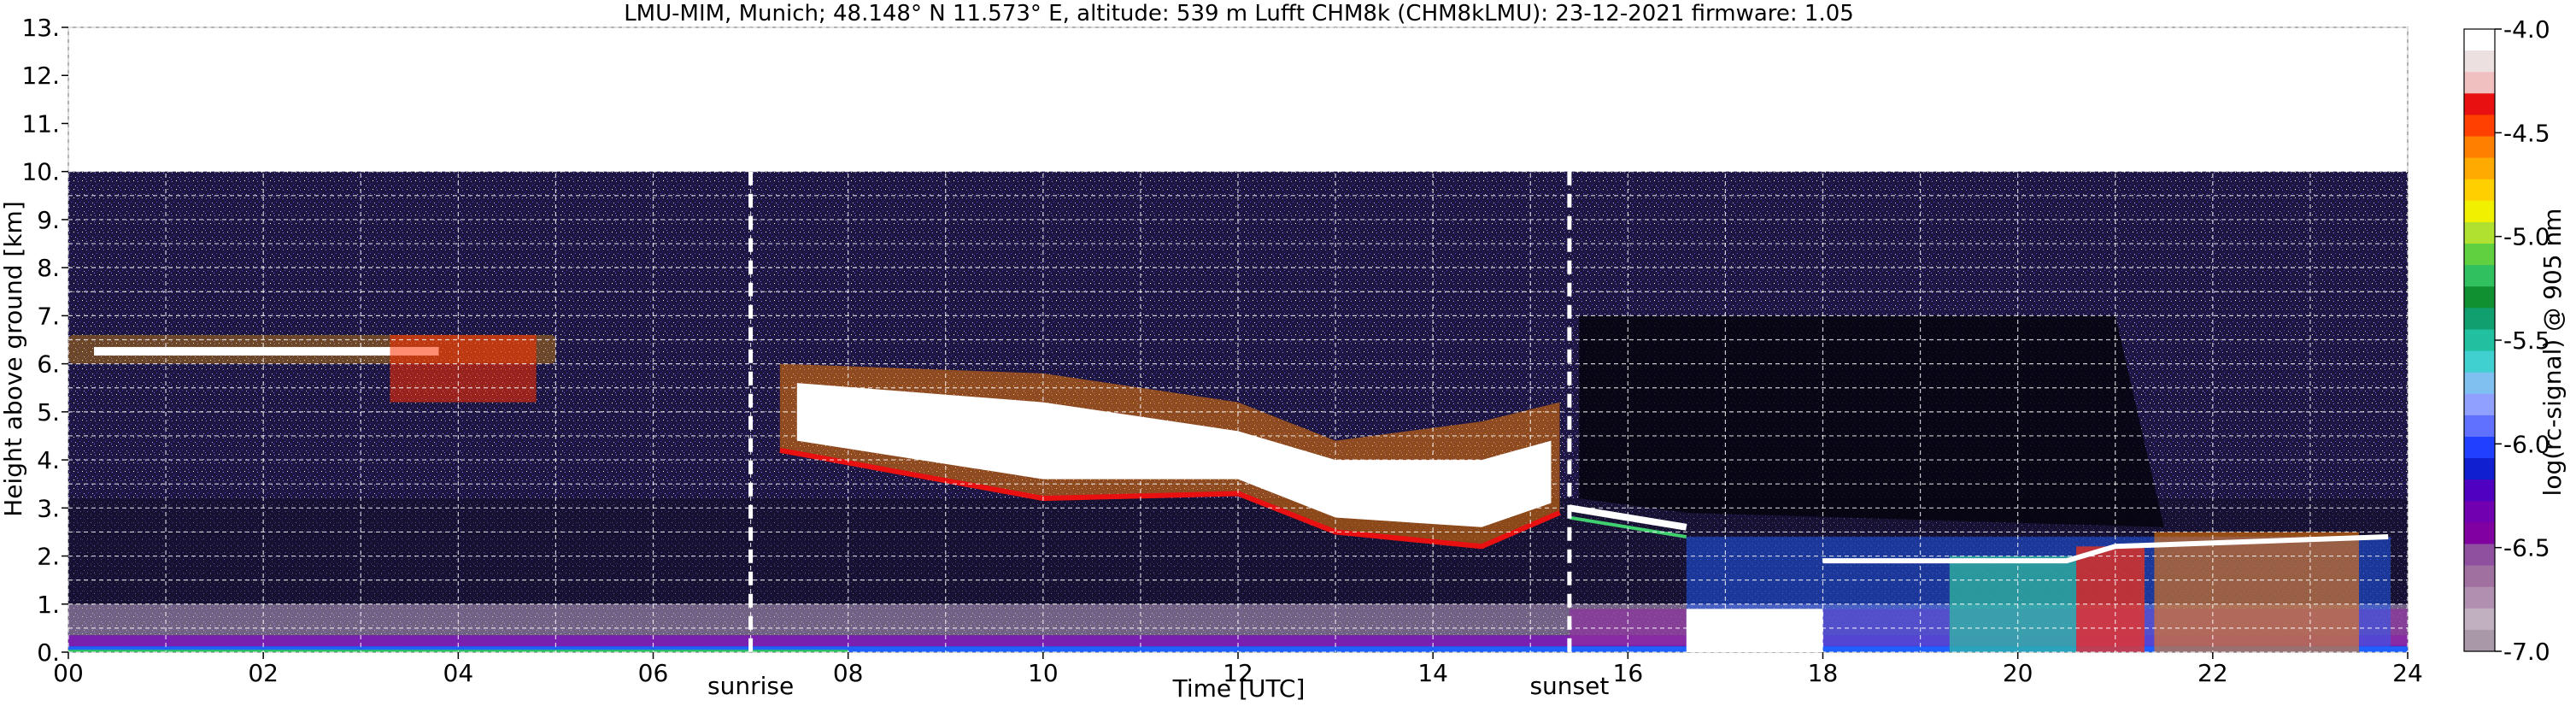 This screenshot has width=2576, height=706. I want to click on colorbar-ticks: -4.0 -4.5 -5.0 -5.5 -6.0 -6.5 -7.0, so click(2522, 340).